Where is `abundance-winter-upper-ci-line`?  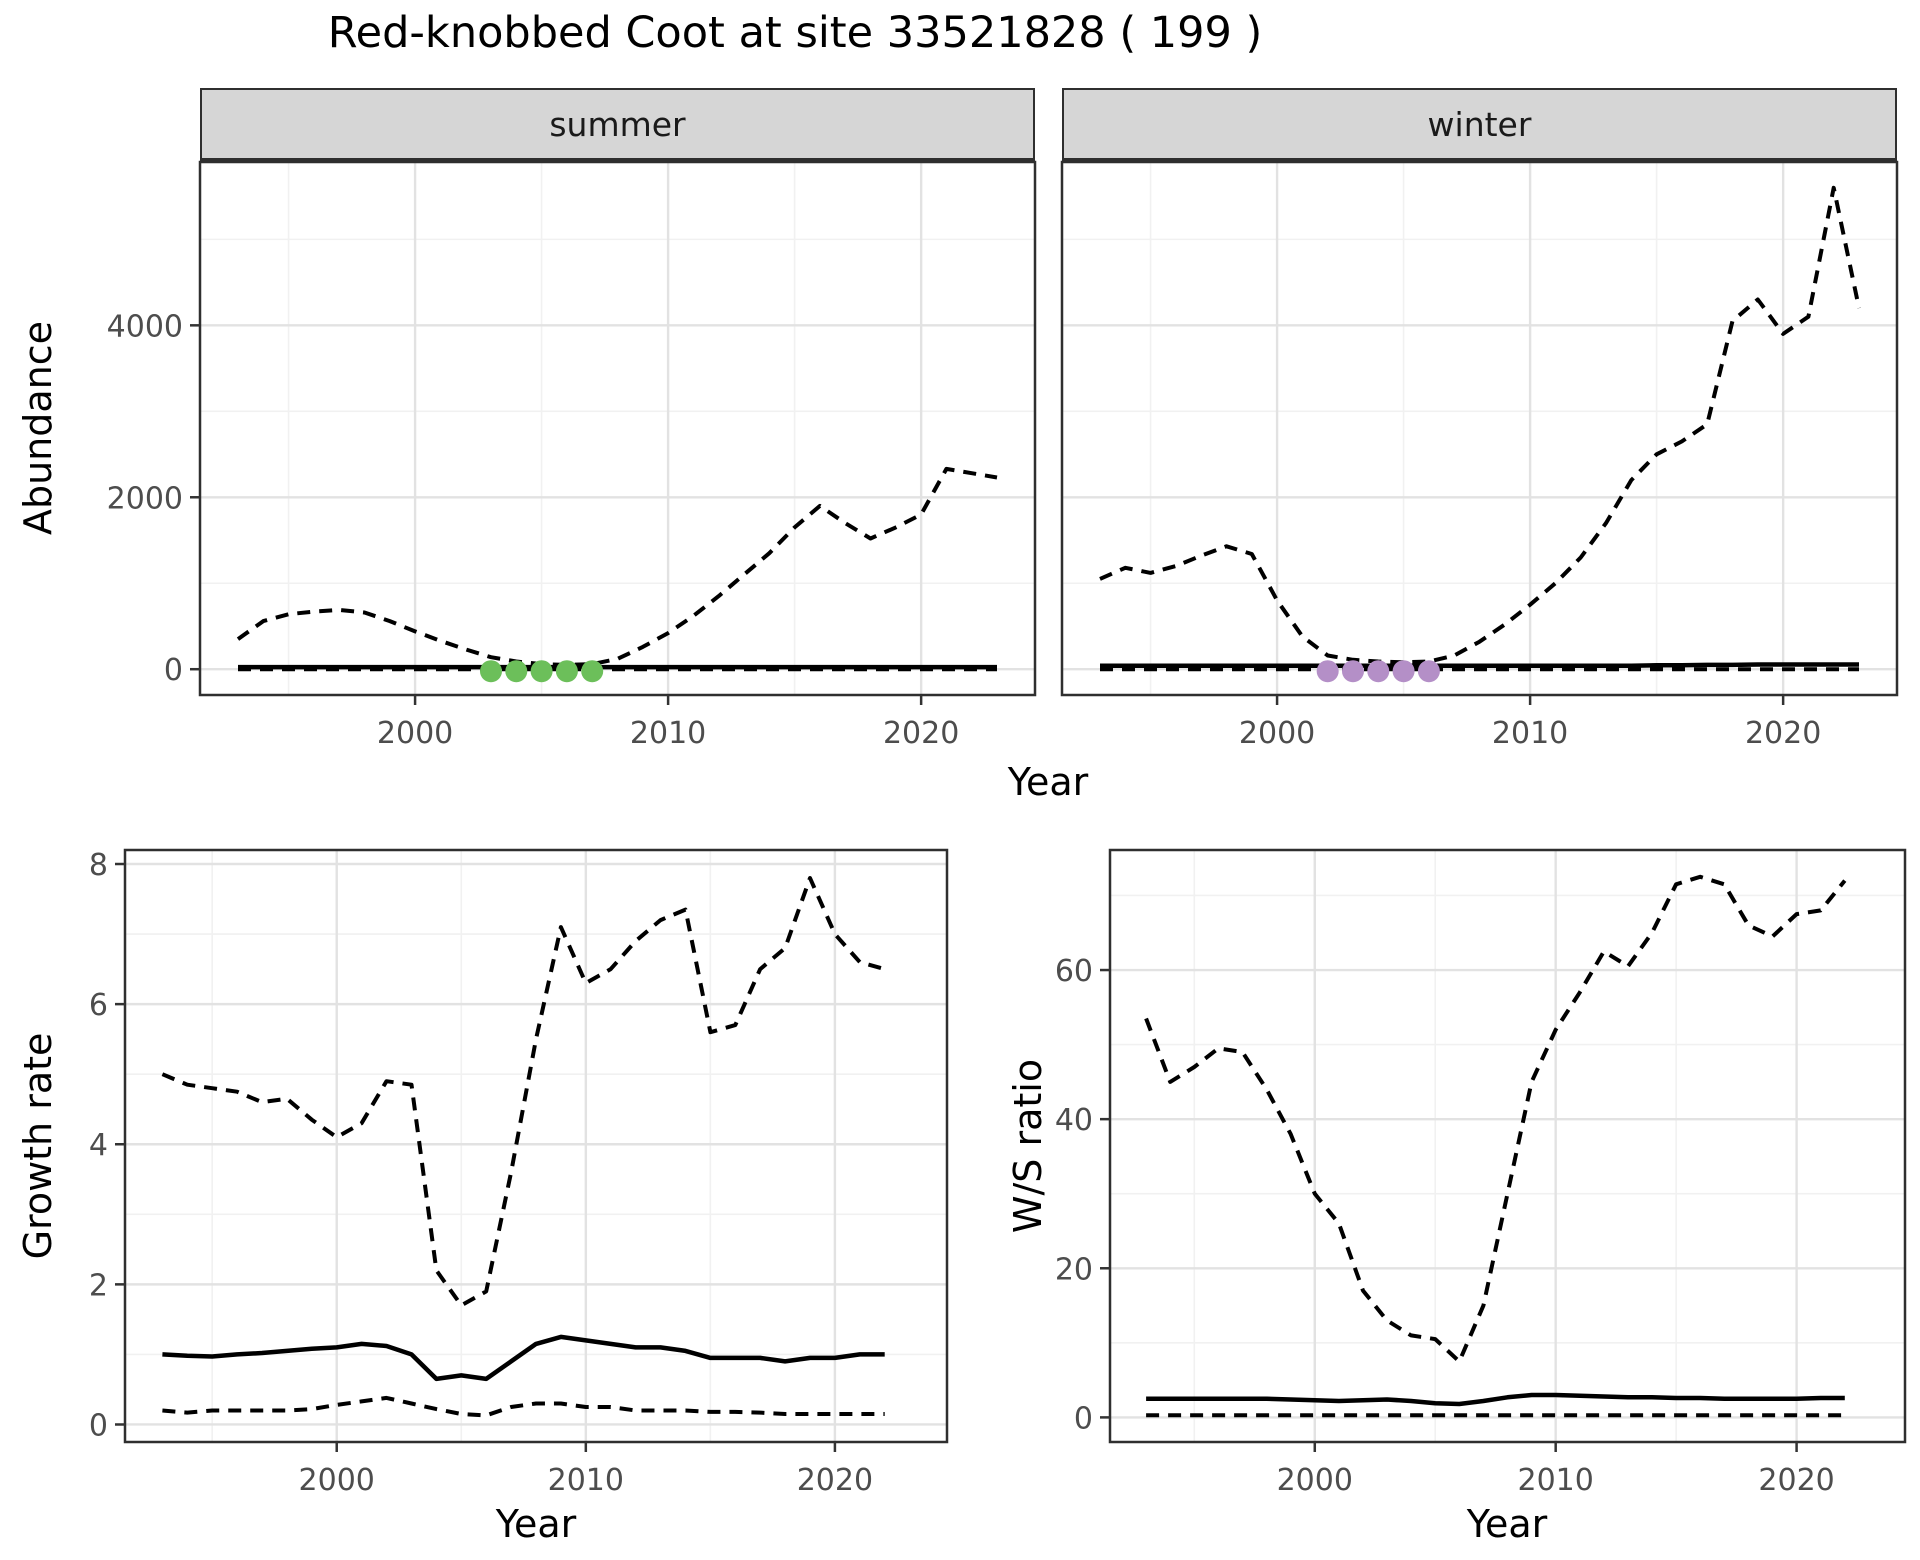 abundance-winter-upper-ci-line is located at coordinates (1480, 425).